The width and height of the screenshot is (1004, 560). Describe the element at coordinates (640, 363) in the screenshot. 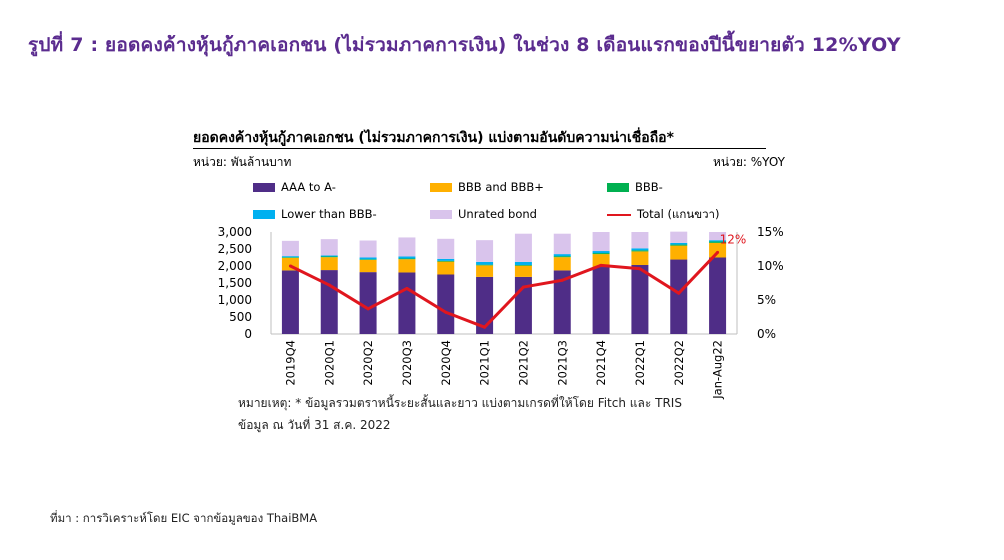

I see `x-tick-label: 2022Q1` at that location.